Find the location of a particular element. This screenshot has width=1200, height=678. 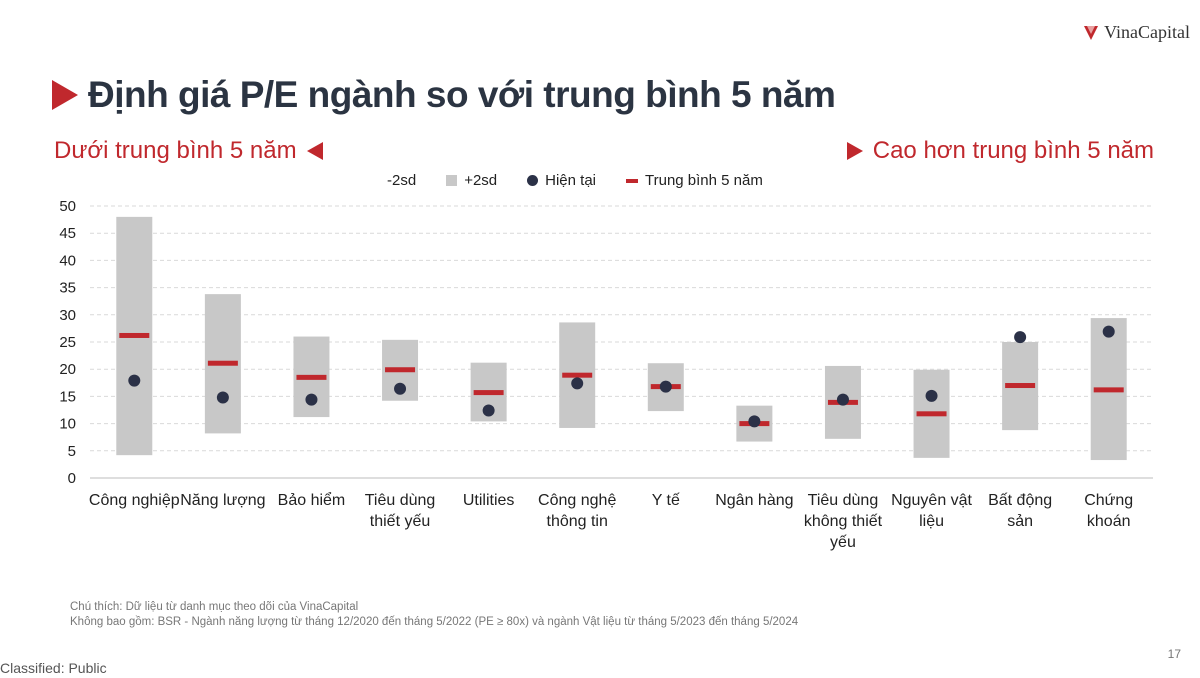

legend-avg: Trung bình 5 năm is located at coordinates (694, 180).